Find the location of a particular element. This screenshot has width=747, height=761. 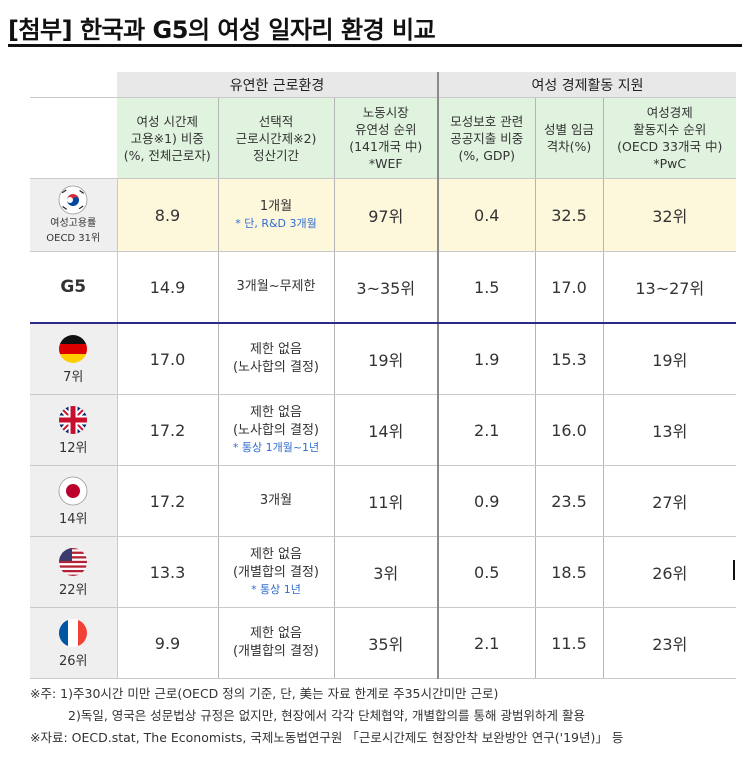

row-label-korea: 여성고용률 OECD 31위 is located at coordinates (74, 215).